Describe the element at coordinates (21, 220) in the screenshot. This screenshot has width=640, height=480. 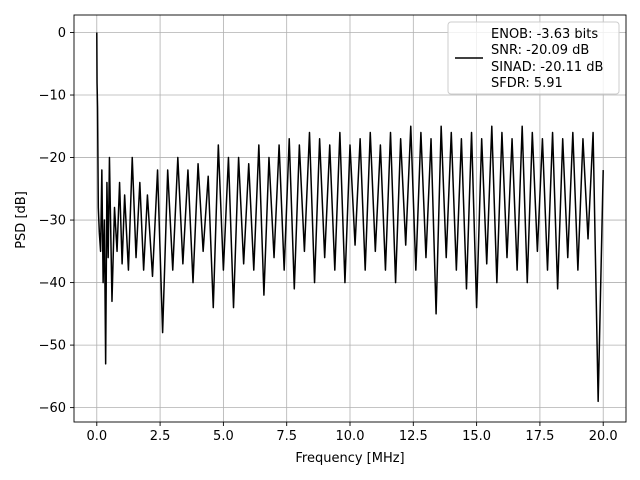
I see `y-axis-label: PSD [dB]` at that location.